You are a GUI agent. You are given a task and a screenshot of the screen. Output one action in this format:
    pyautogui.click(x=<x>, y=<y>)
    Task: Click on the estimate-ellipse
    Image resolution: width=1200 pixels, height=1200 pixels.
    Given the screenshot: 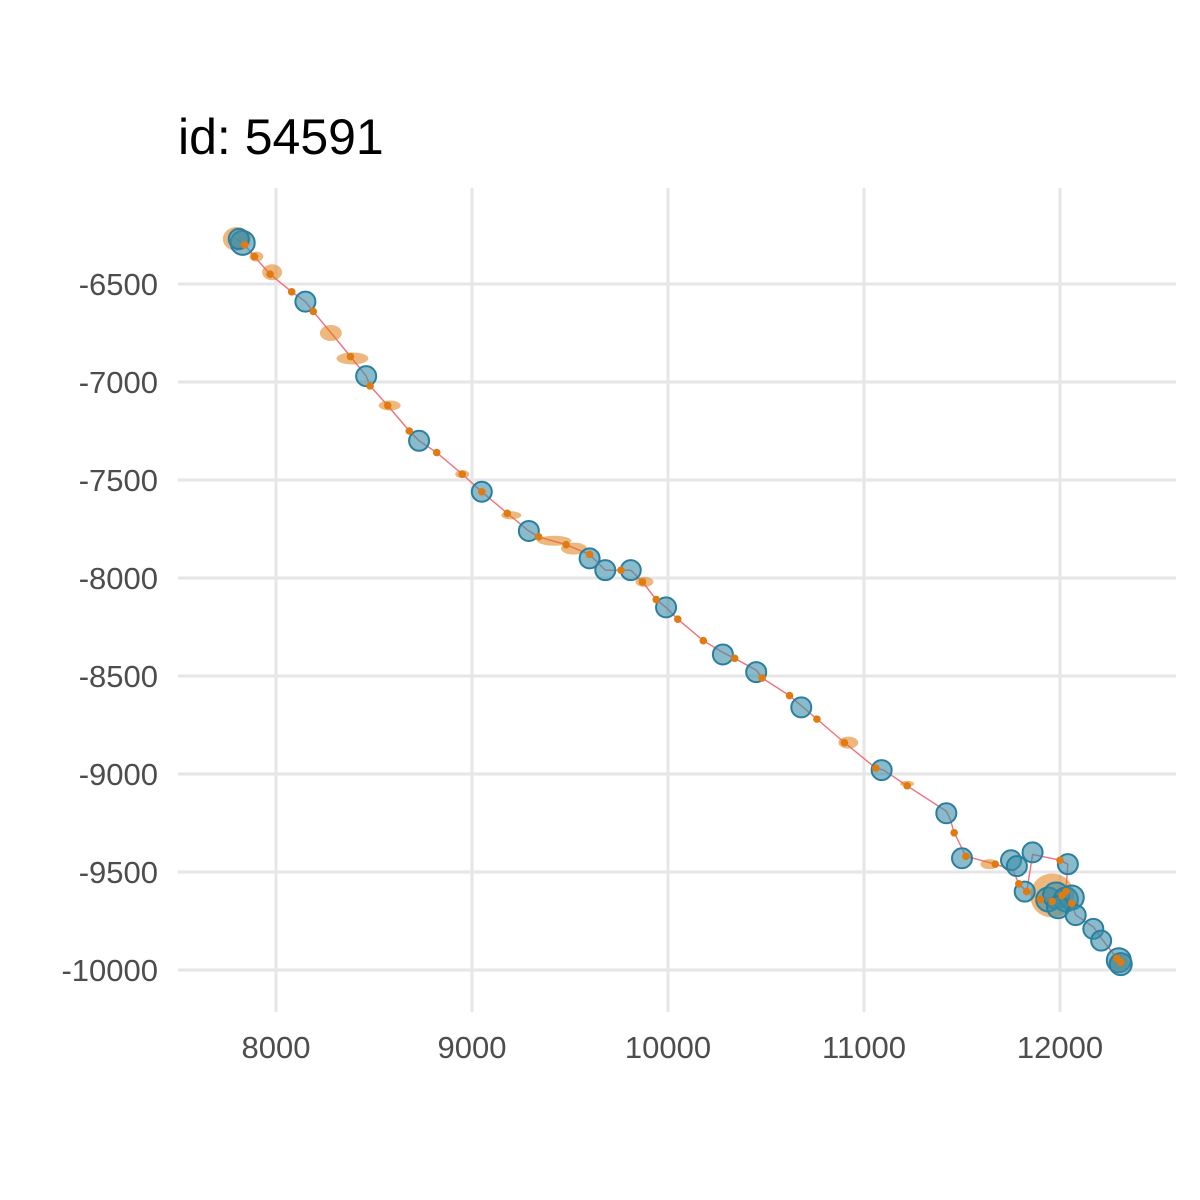 What is the action you would take?
    pyautogui.click(x=330, y=333)
    